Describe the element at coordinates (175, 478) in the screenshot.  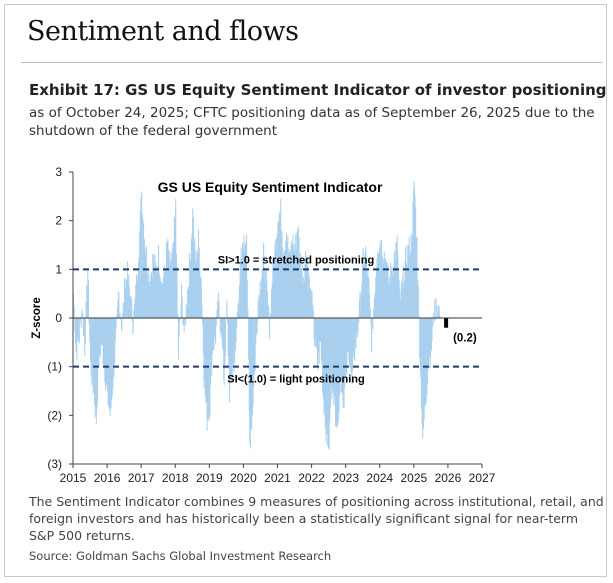
I see `x-tick-label: 2018` at that location.